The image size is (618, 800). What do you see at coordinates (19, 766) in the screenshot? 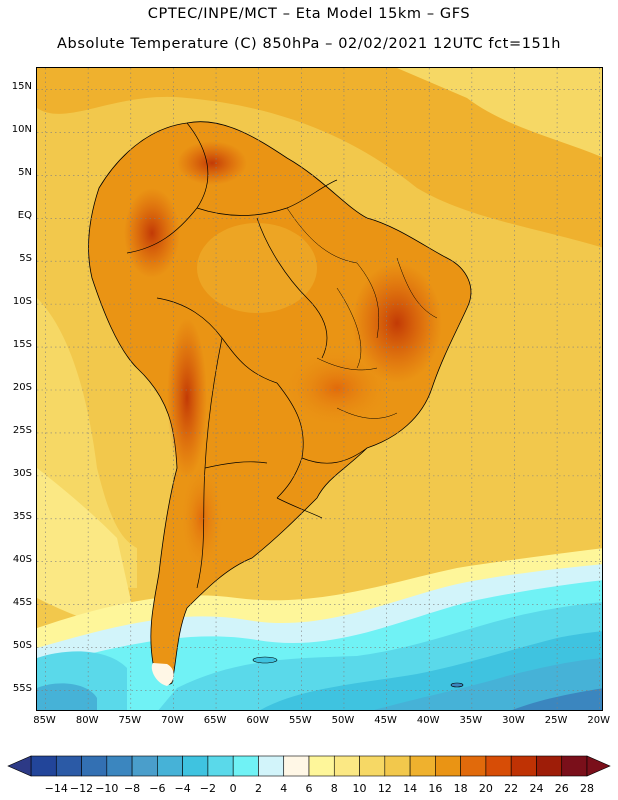
I see `colorbar-under-arrow` at bounding box center [19, 766].